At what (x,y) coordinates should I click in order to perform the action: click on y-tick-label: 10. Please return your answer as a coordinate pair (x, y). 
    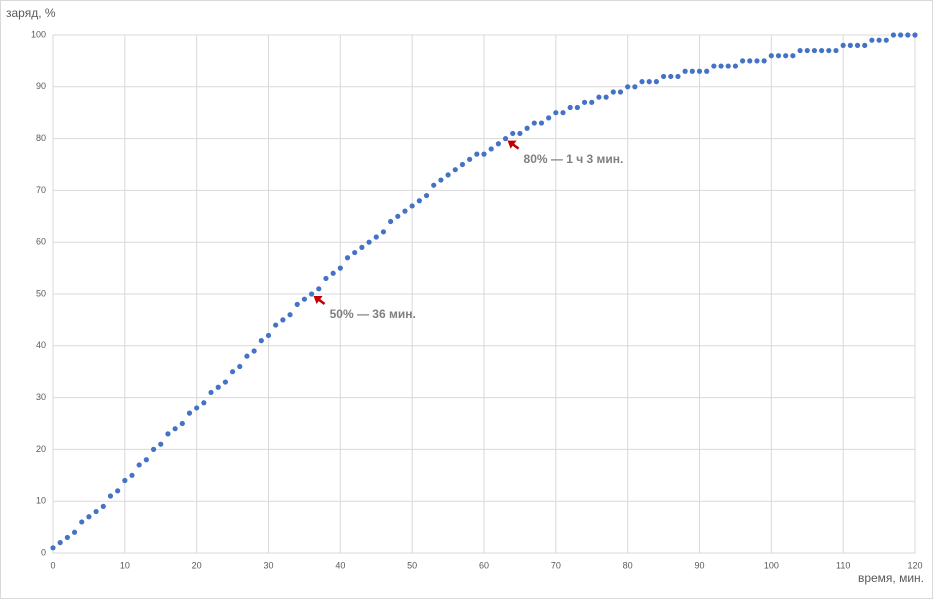
    Looking at the image, I should click on (41, 501).